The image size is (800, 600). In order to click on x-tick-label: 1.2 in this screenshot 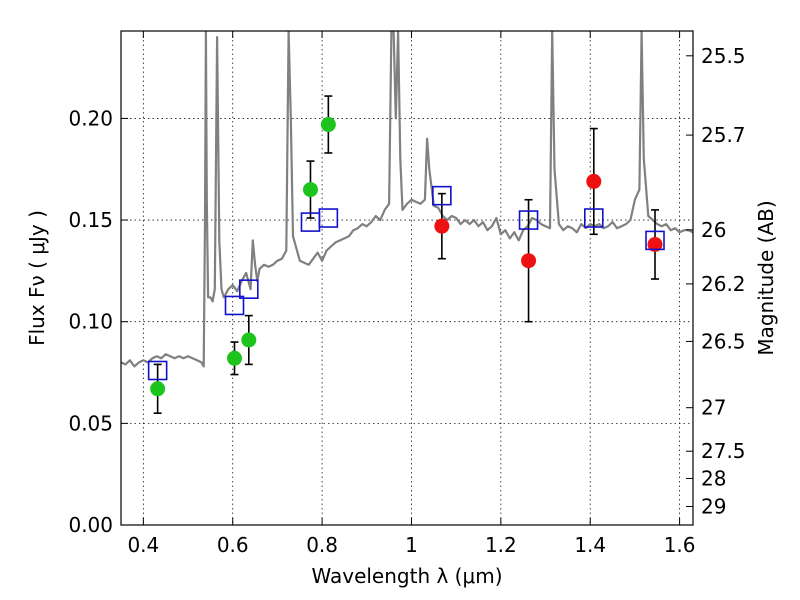, I will do `click(501, 545)`.